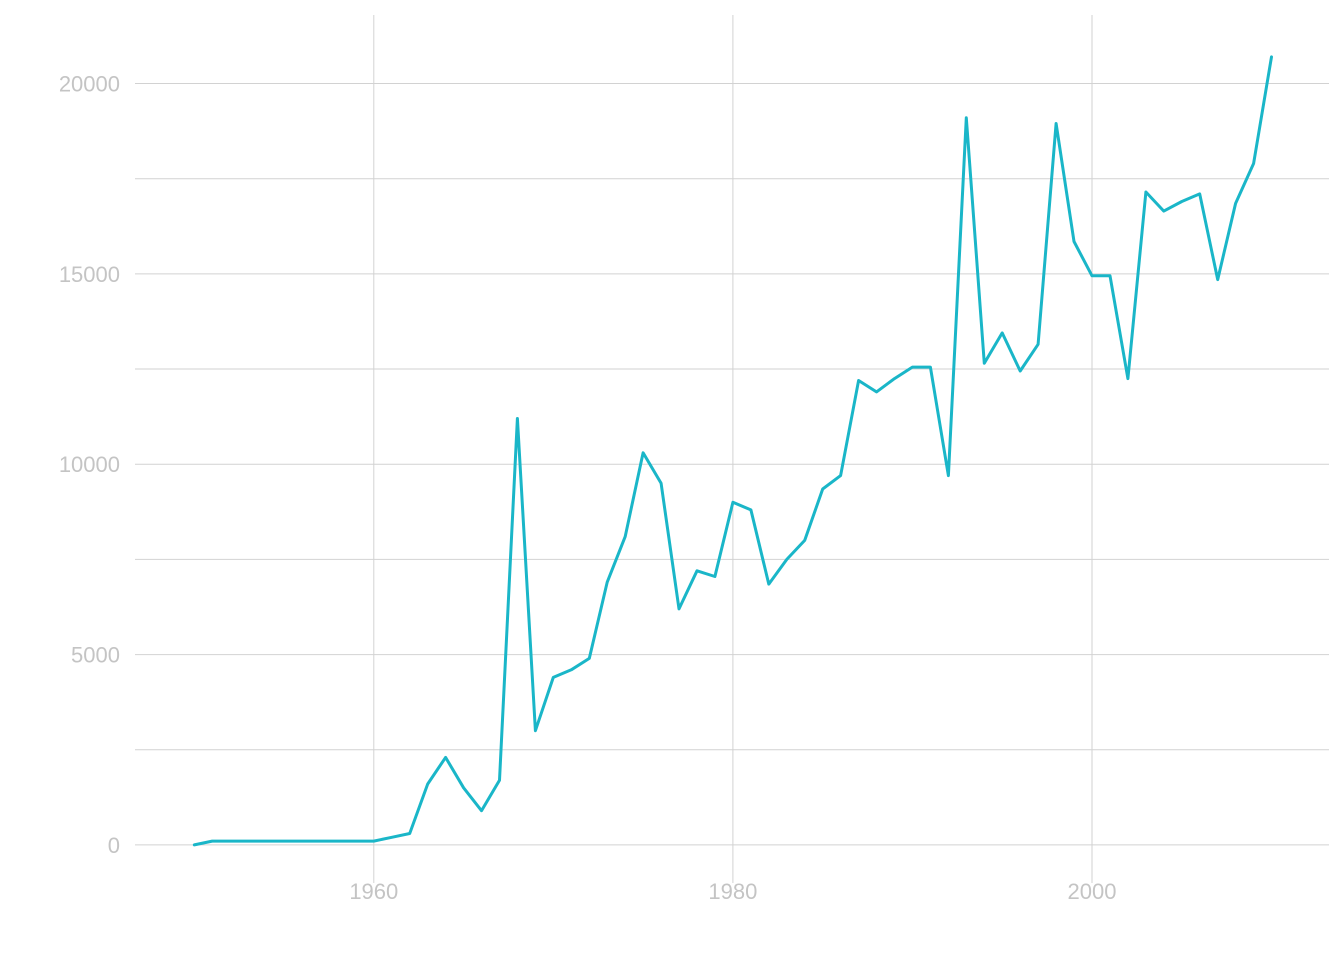 The height and width of the screenshot is (960, 1344). I want to click on x-tick-label: 2000, so click(1092, 891).